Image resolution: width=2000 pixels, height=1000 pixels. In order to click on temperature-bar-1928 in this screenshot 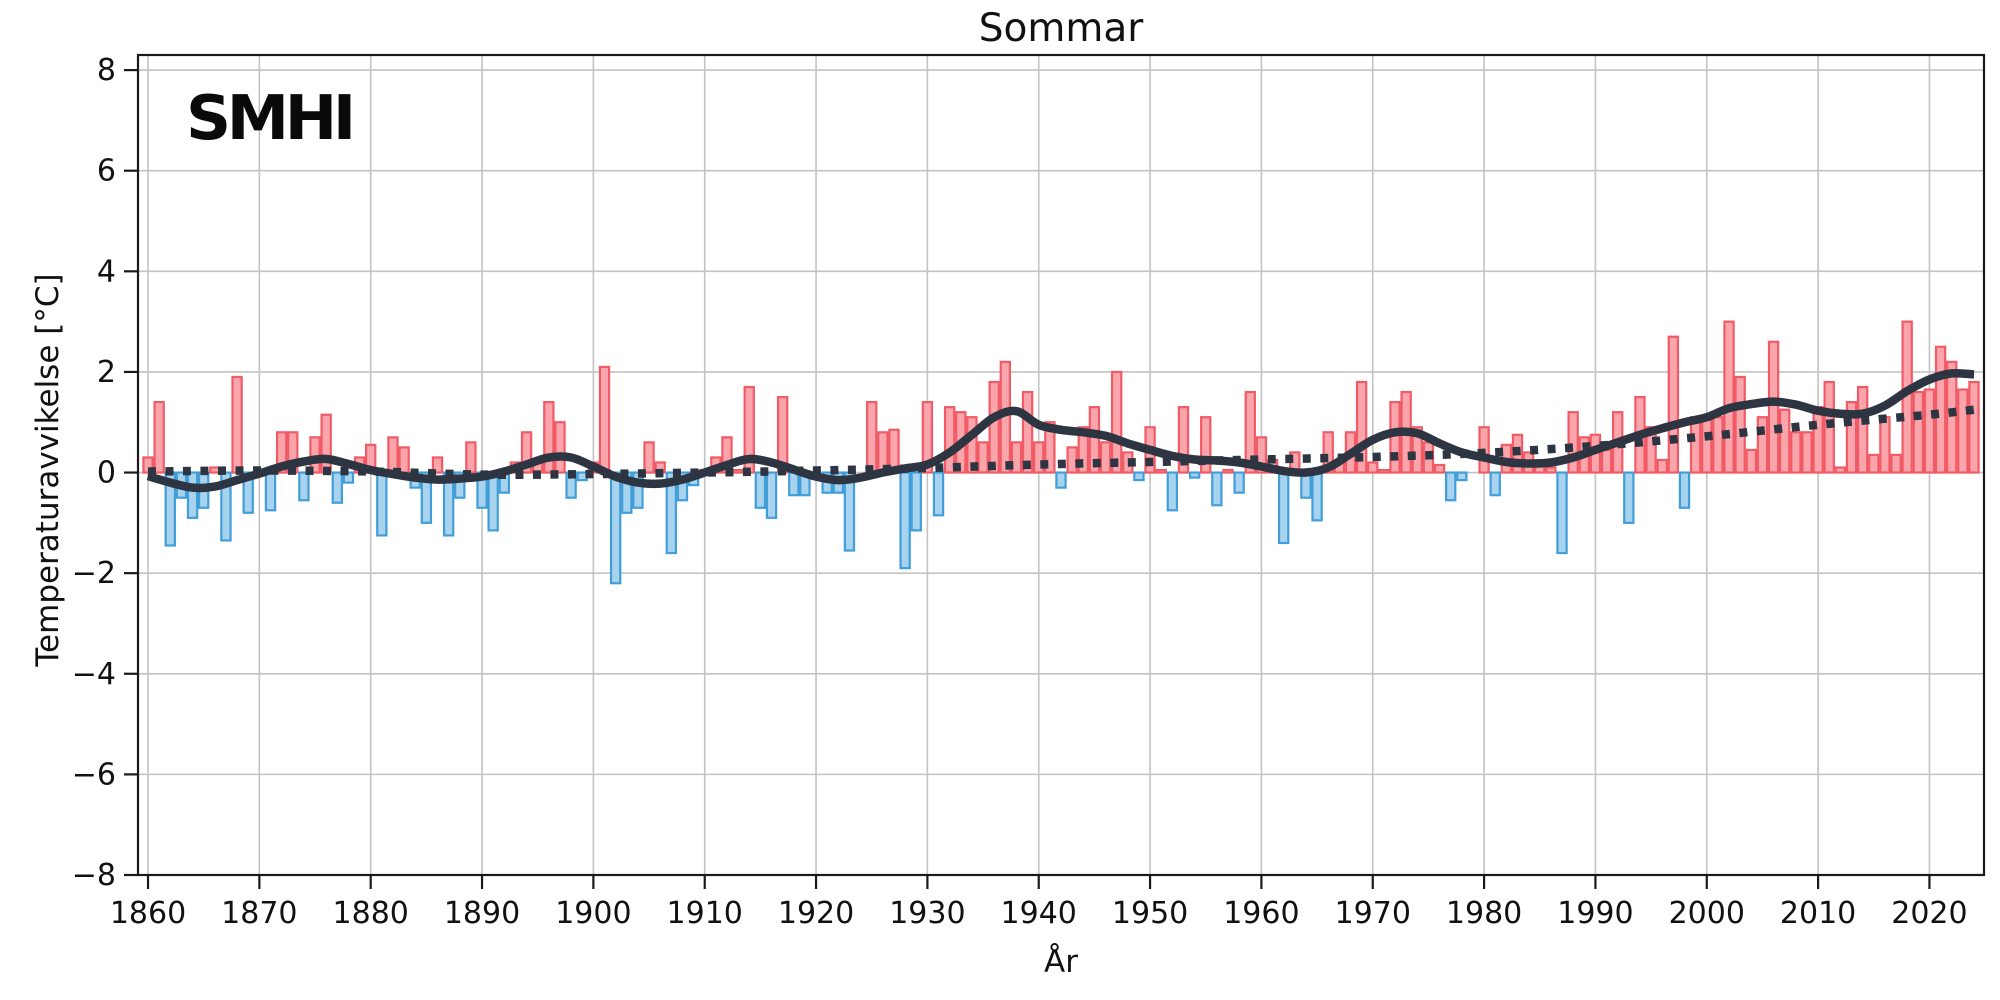, I will do `click(905, 520)`.